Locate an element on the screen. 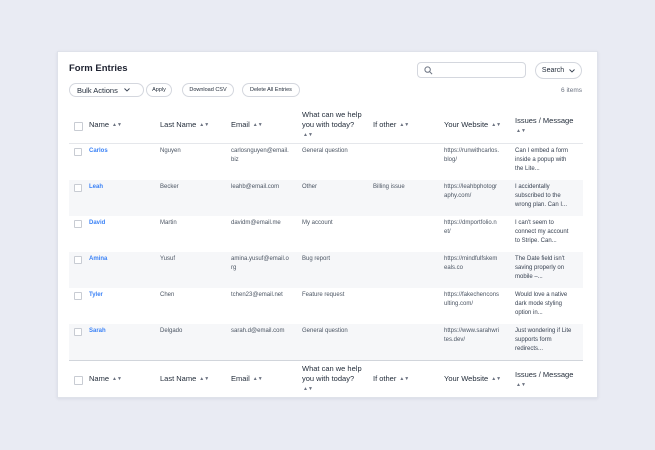 The width and height of the screenshot is (655, 450). row-website: https://www.sarahwri tes.dev/ is located at coordinates (472, 335).